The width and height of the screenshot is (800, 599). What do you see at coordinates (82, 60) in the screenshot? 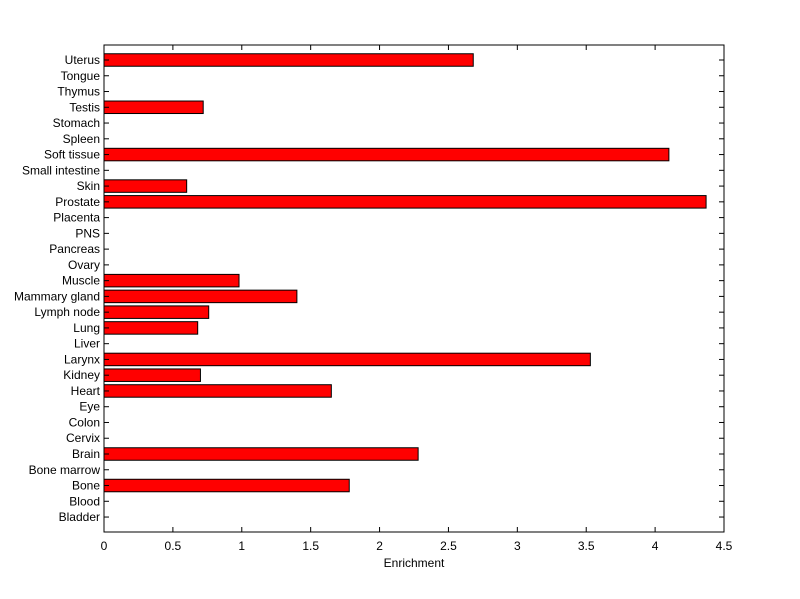
I see `y-tick-label: Uterus` at bounding box center [82, 60].